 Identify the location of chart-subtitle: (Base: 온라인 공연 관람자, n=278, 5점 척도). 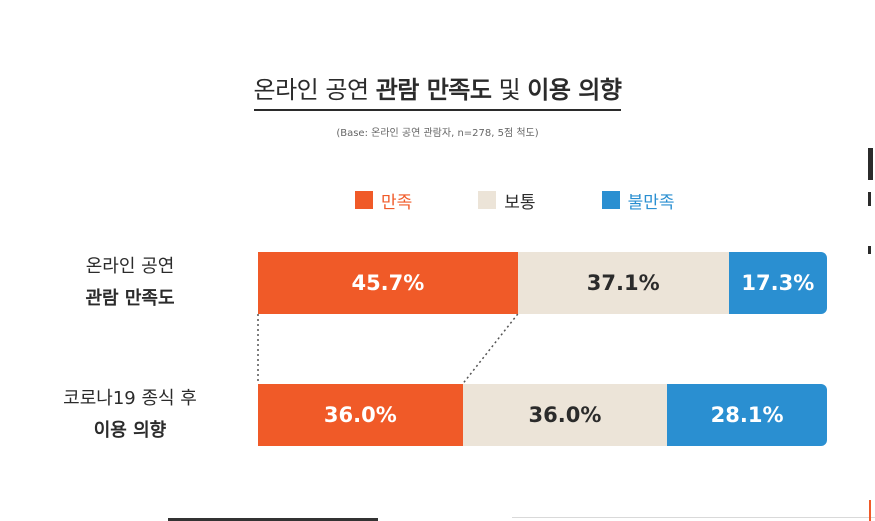
(437, 133).